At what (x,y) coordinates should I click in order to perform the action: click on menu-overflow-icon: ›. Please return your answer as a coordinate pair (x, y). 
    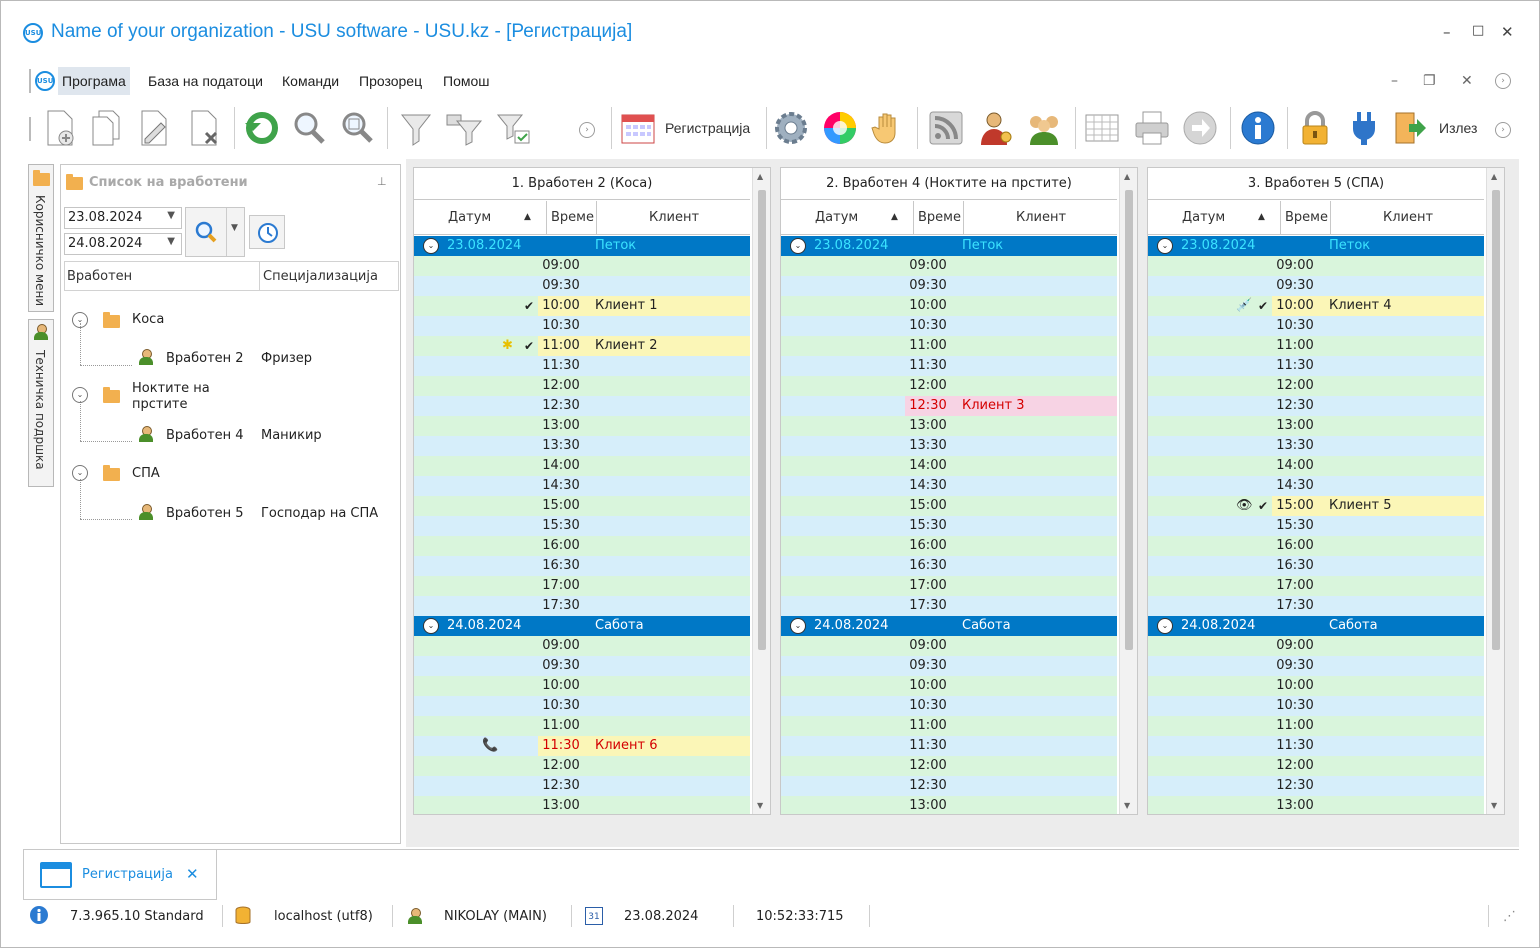
    Looking at the image, I should click on (1503, 81).